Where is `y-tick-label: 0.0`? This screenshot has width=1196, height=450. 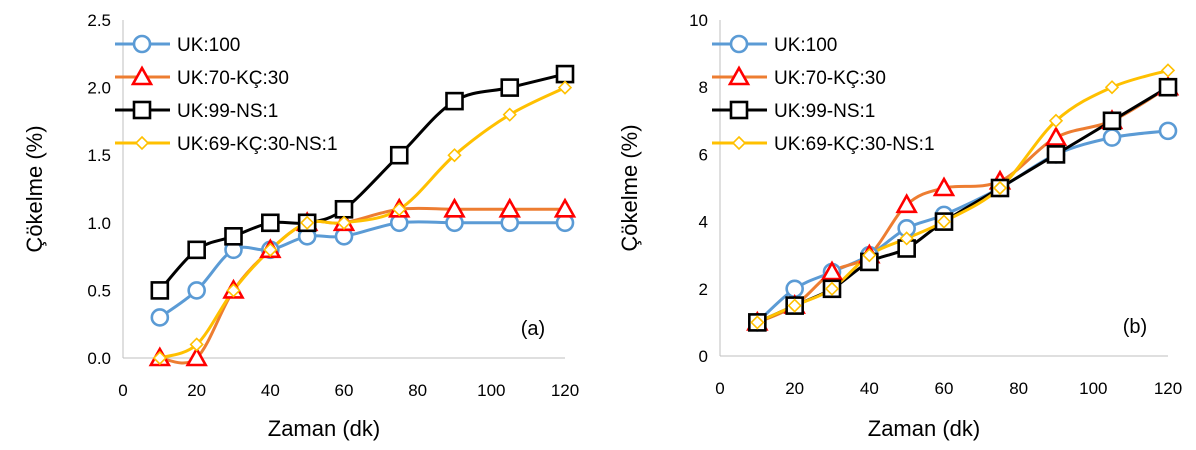 y-tick-label: 0.0 is located at coordinates (99, 358).